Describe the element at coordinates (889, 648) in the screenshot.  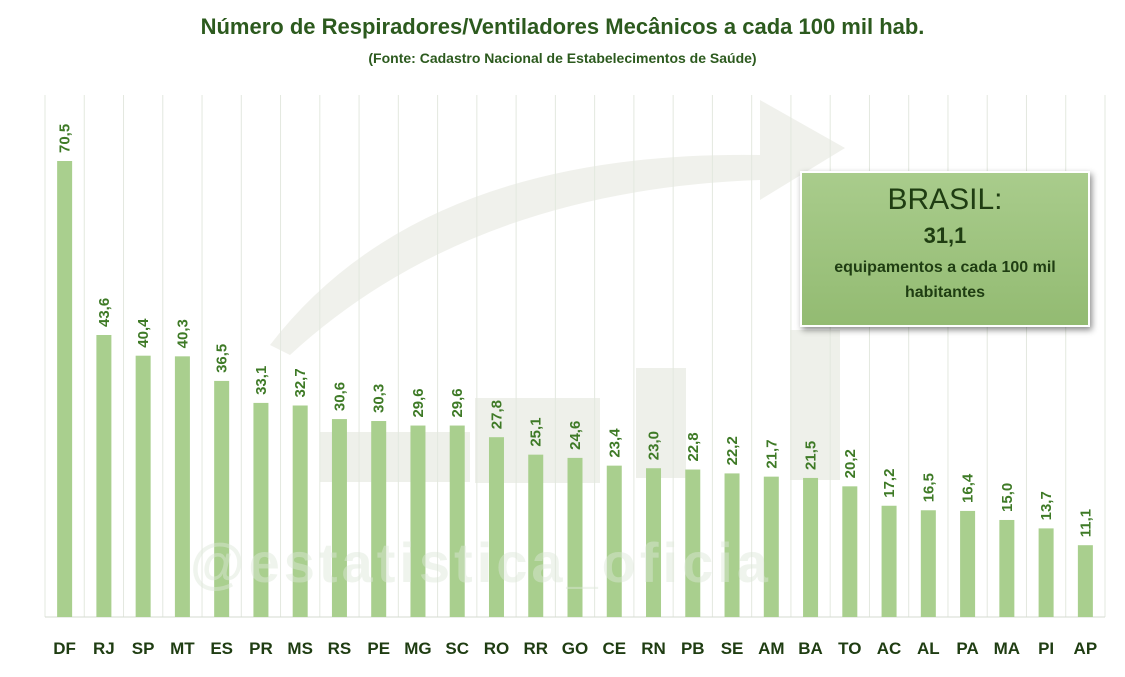
I see `tick-label-AC: AC` at that location.